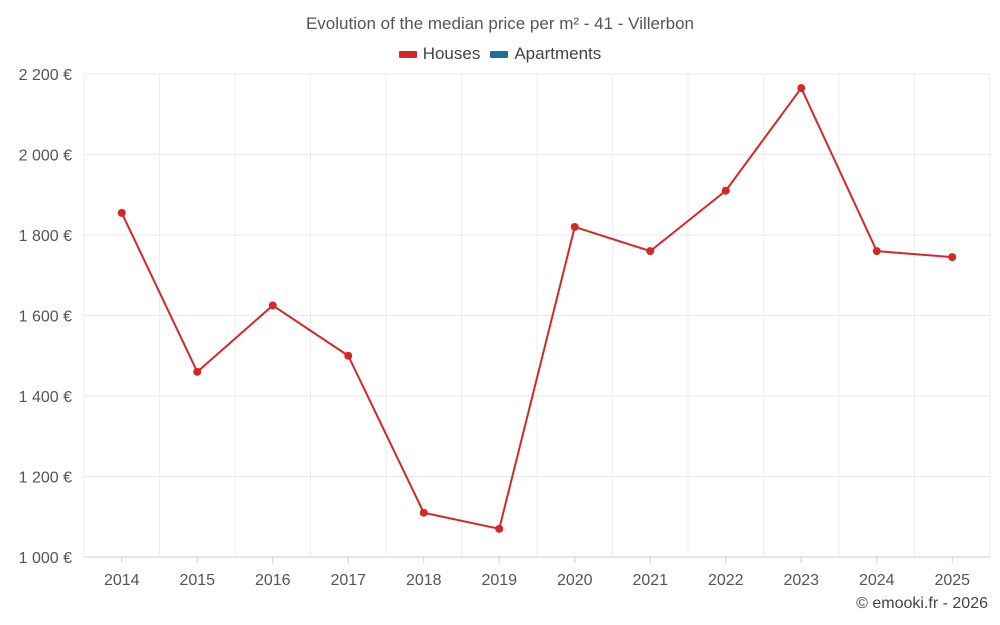 The height and width of the screenshot is (625, 1000). I want to click on legend-swatch-houses, so click(407, 54).